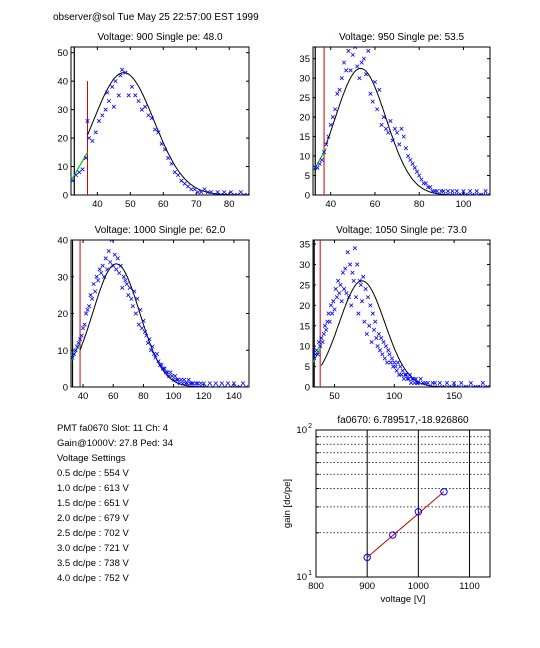 This screenshot has width=540, height=648. I want to click on y-tick-label: 25, so click(304, 98).